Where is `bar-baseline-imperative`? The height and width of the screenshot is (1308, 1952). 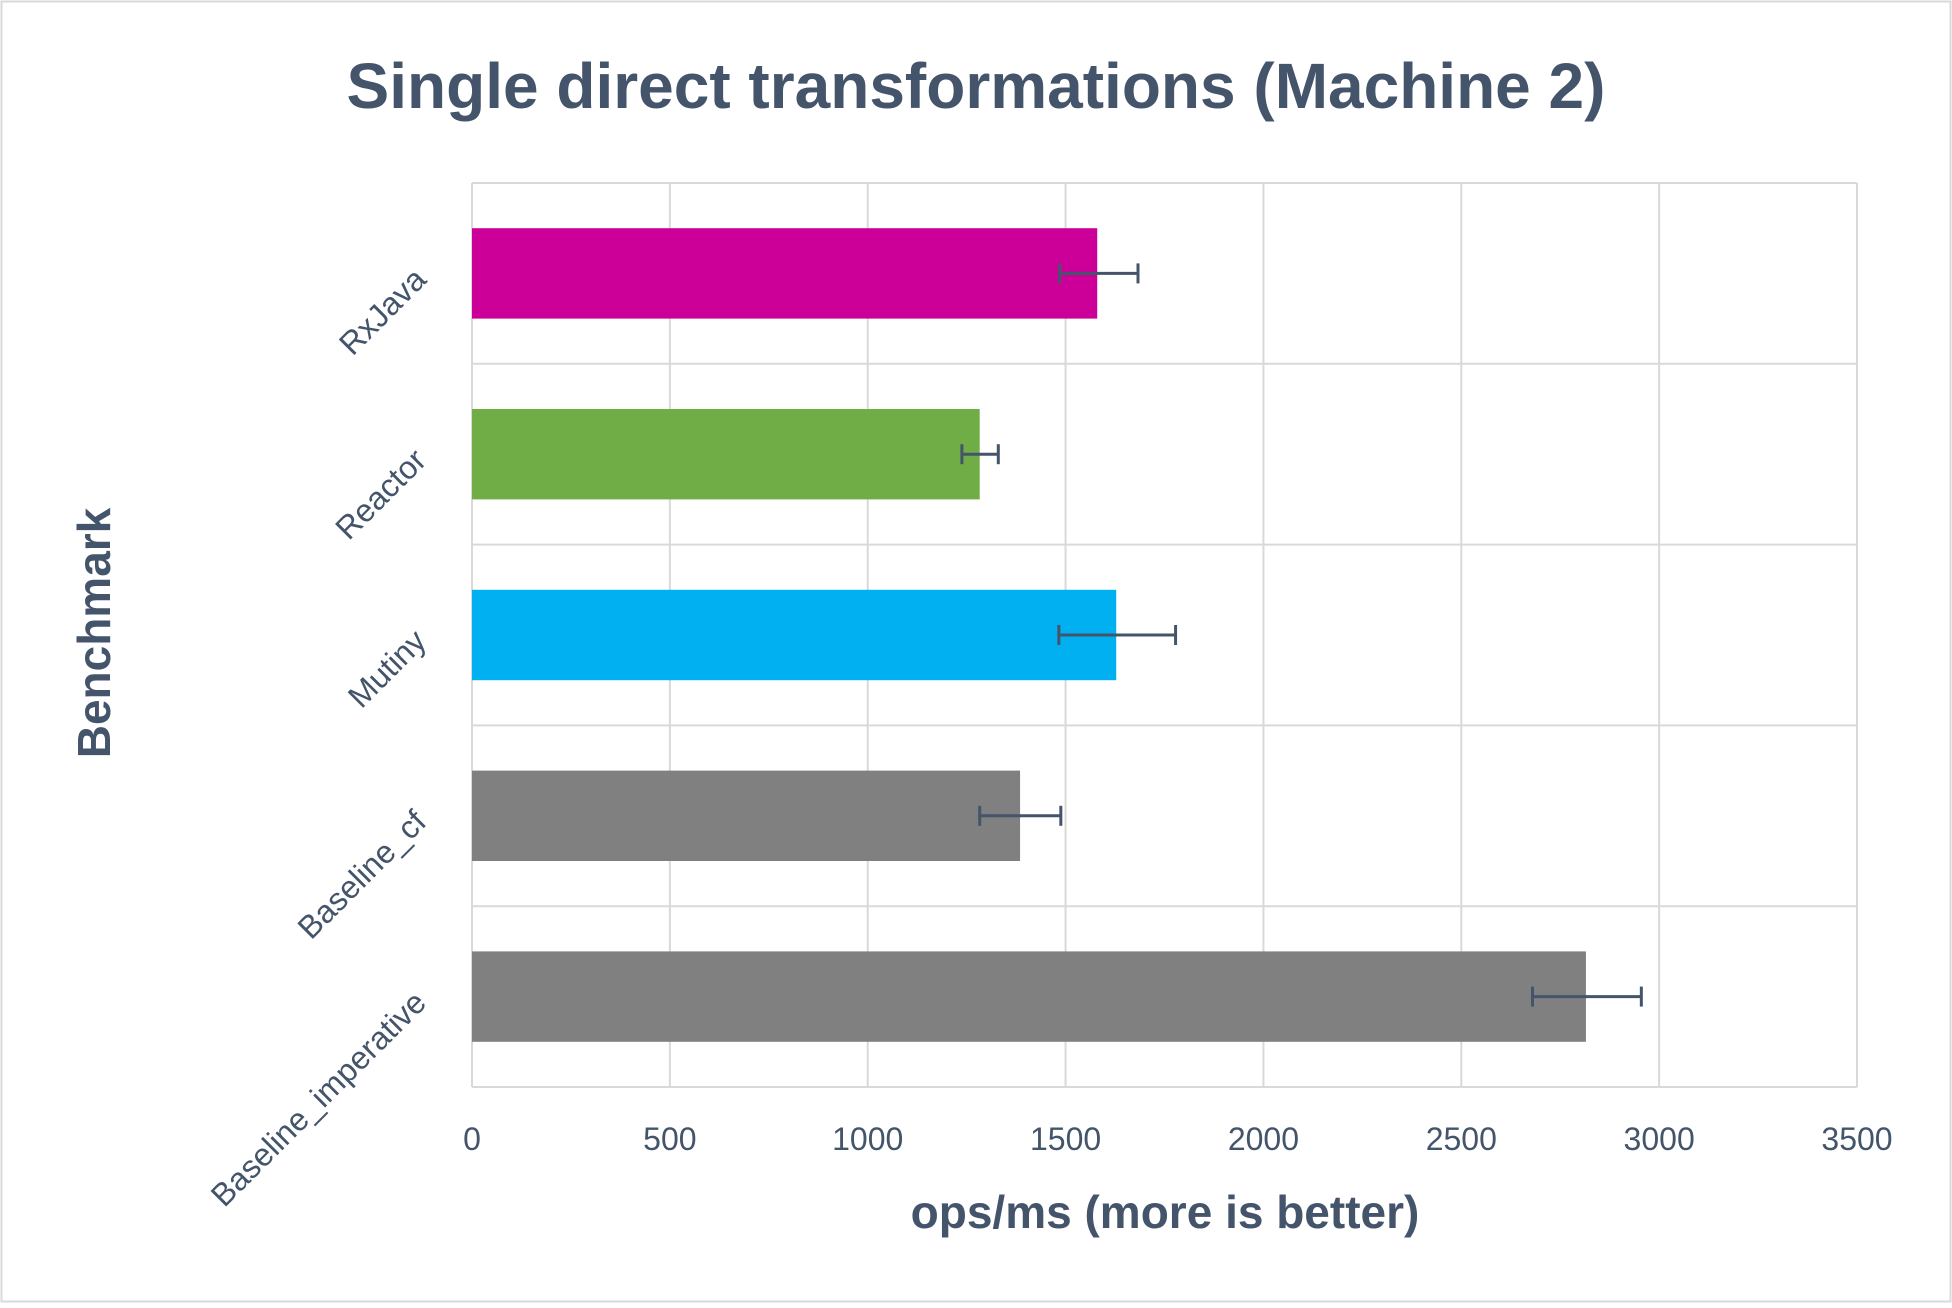
bar-baseline-imperative is located at coordinates (1029, 996).